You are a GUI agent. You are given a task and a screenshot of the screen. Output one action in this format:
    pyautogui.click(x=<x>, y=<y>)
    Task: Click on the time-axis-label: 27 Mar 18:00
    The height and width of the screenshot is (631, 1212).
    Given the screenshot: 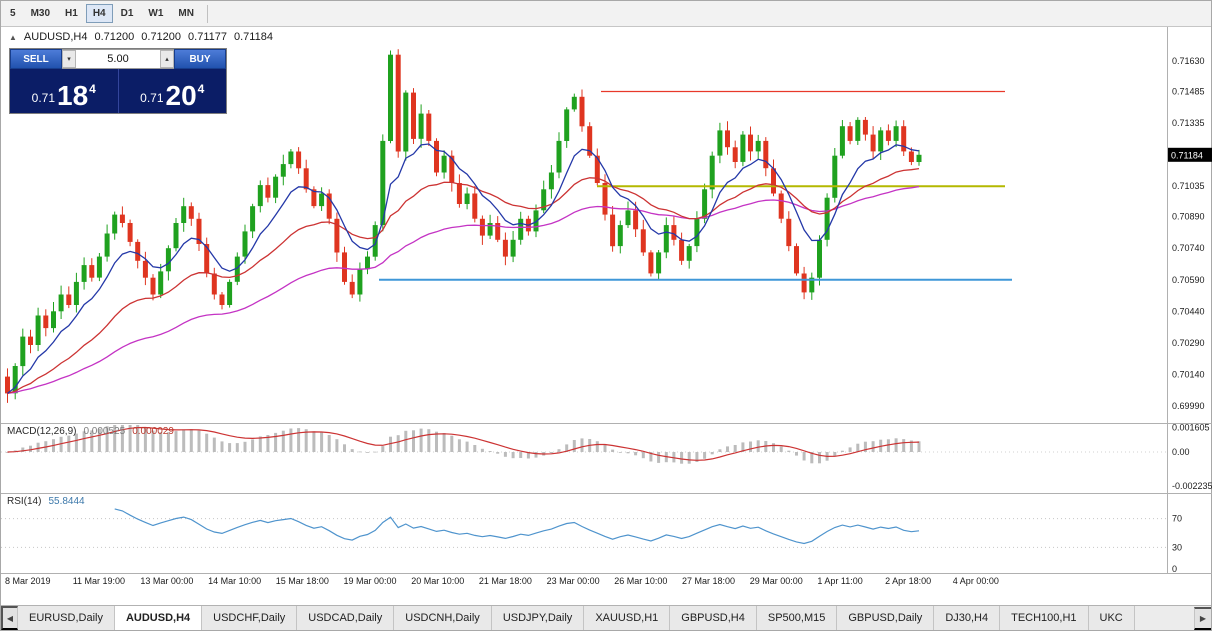 What is the action you would take?
    pyautogui.click(x=708, y=581)
    